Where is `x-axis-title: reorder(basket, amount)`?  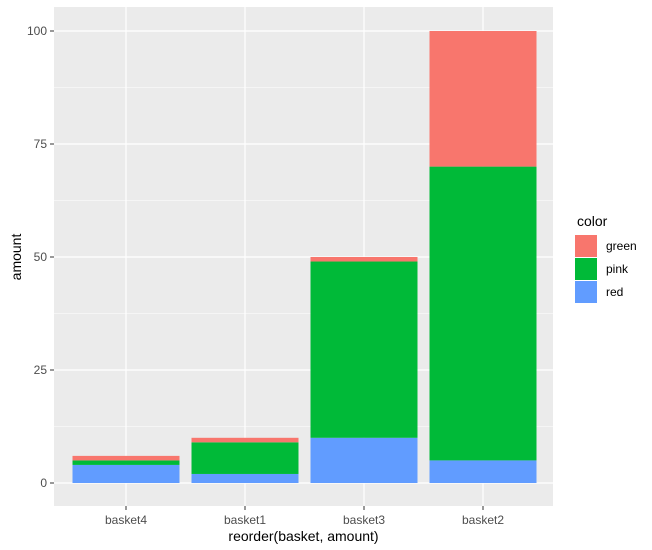 x-axis-title: reorder(basket, amount) is located at coordinates (303, 536).